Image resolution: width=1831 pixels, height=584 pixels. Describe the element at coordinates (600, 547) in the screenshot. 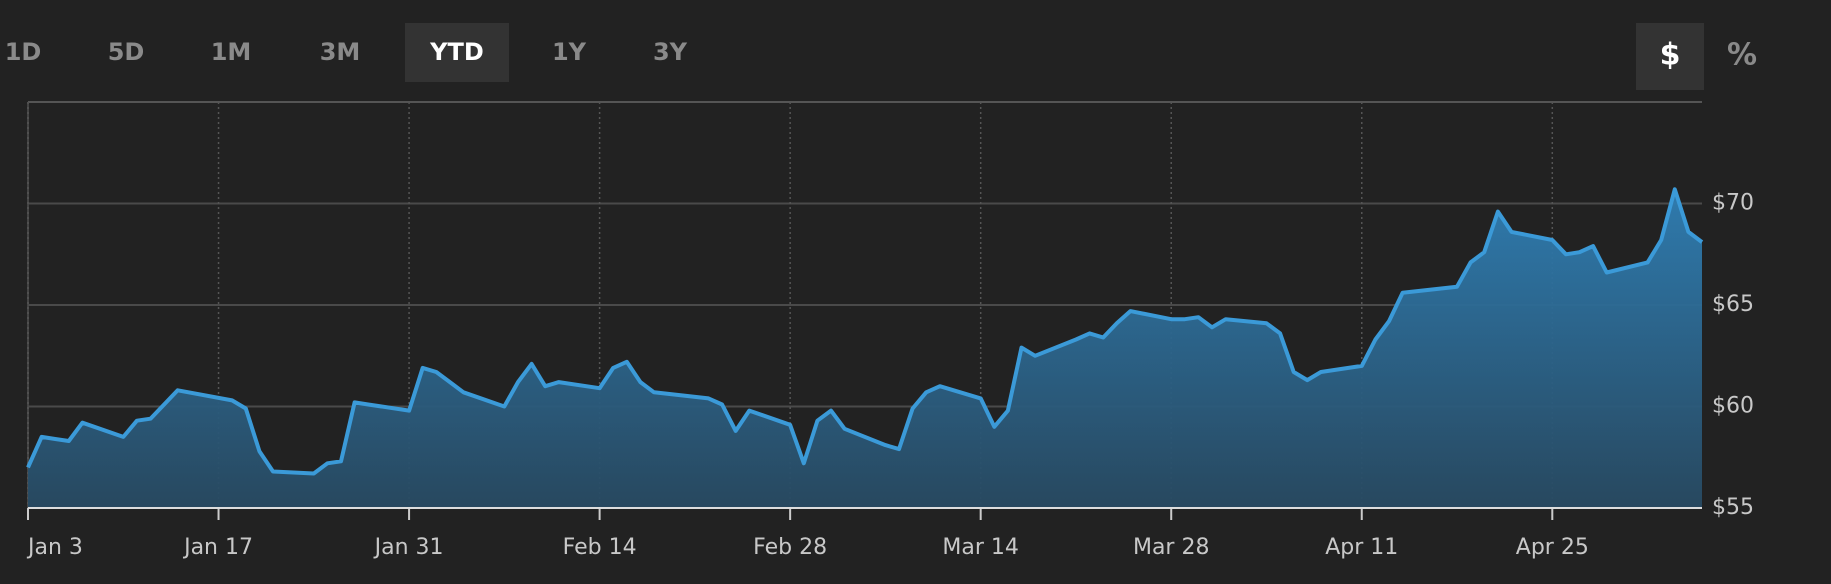

I see `x-tick-label: Feb 14` at that location.